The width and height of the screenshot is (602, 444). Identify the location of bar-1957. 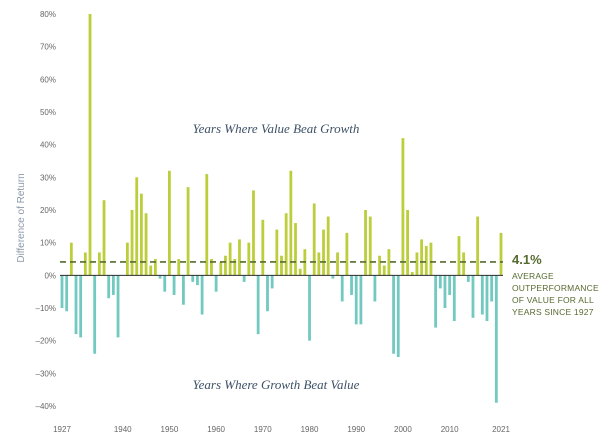
(202, 295).